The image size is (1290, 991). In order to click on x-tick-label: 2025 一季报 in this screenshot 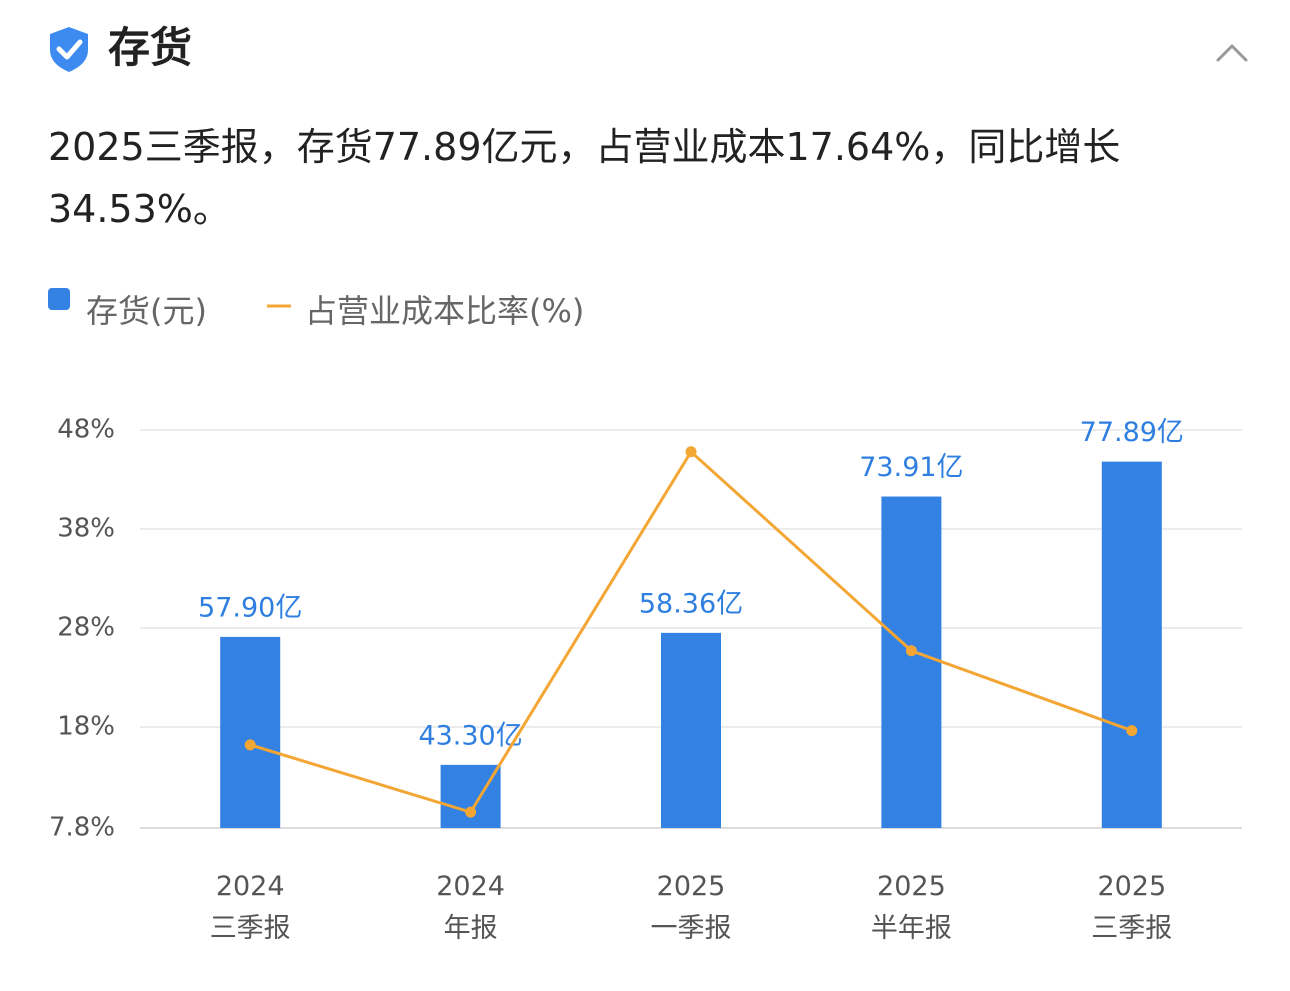, I will do `click(691, 907)`.